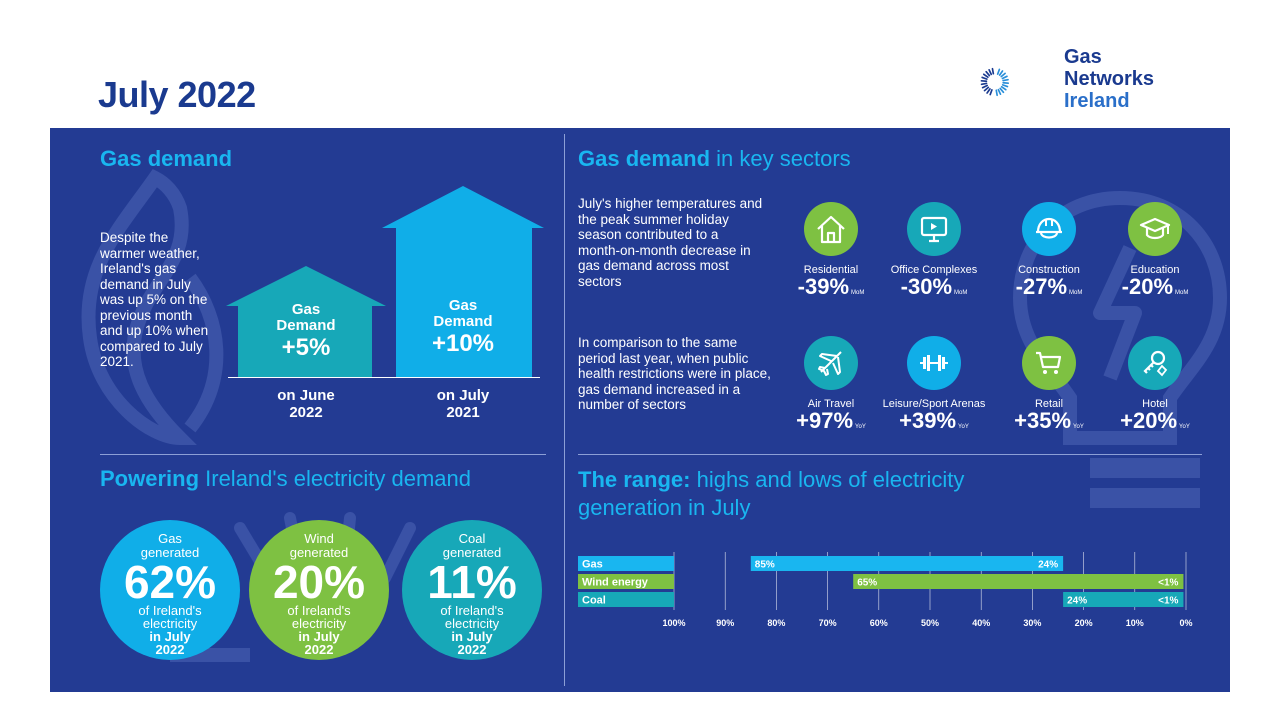 This screenshot has width=1280, height=720. What do you see at coordinates (1155, 420) in the screenshot?
I see `sector-hotel-value: +20% YoY` at bounding box center [1155, 420].